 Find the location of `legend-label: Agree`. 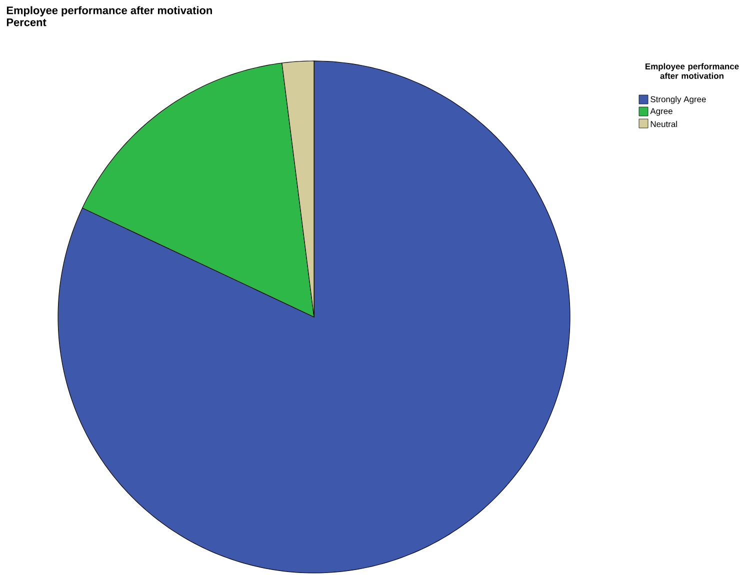

legend-label: Agree is located at coordinates (661, 112).